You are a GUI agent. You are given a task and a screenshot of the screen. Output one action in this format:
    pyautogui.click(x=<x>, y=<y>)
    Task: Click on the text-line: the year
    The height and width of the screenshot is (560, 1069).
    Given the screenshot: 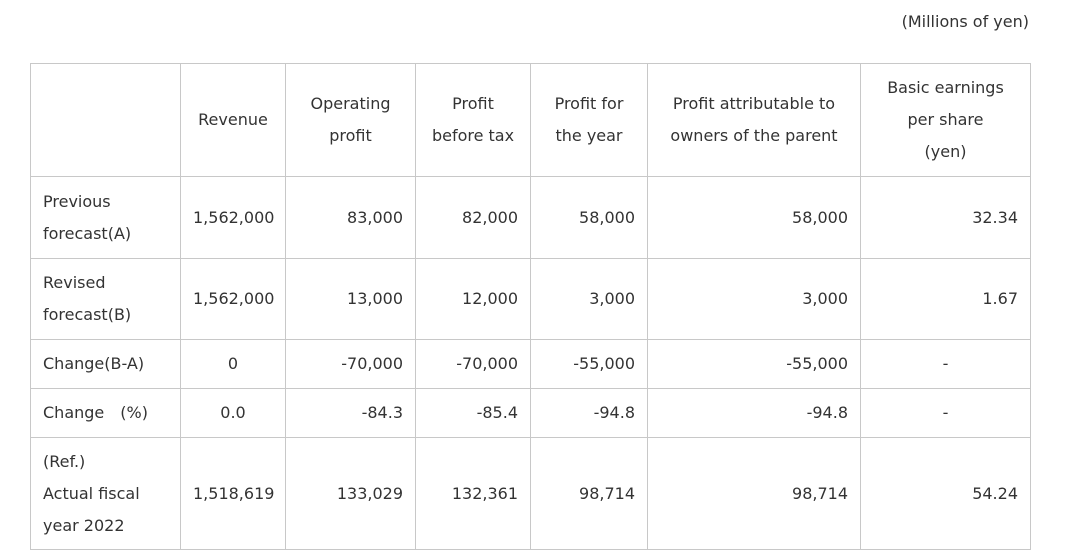 What is the action you would take?
    pyautogui.click(x=589, y=135)
    